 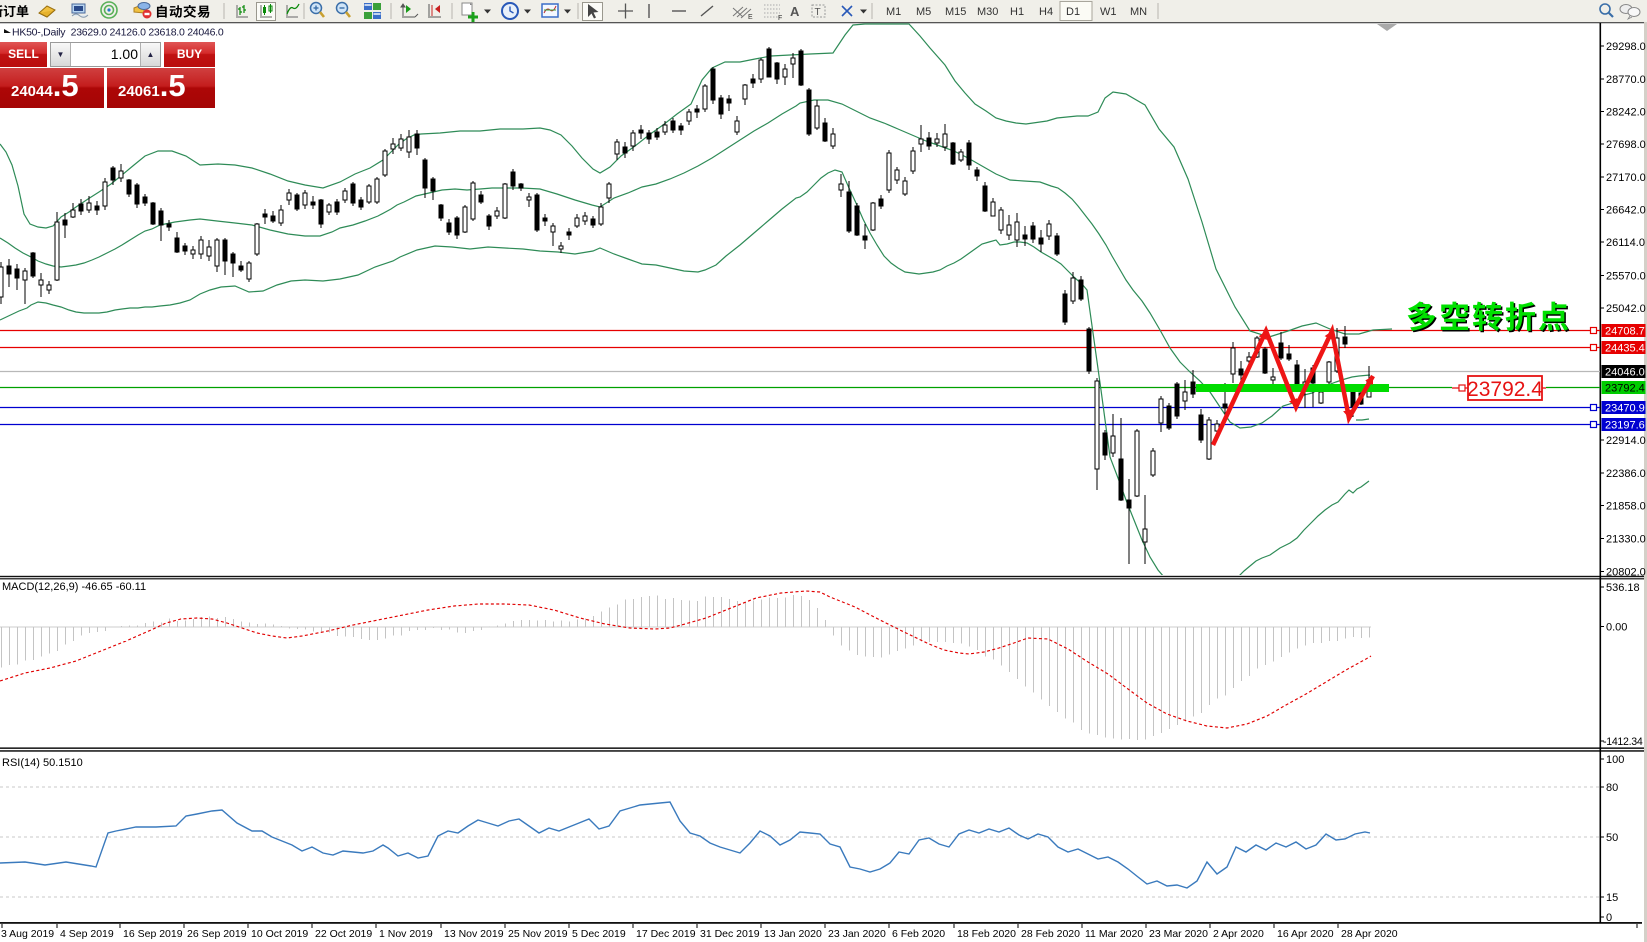 What do you see at coordinates (87, 934) in the screenshot?
I see `svg-text: 4 Sep 2019` at bounding box center [87, 934].